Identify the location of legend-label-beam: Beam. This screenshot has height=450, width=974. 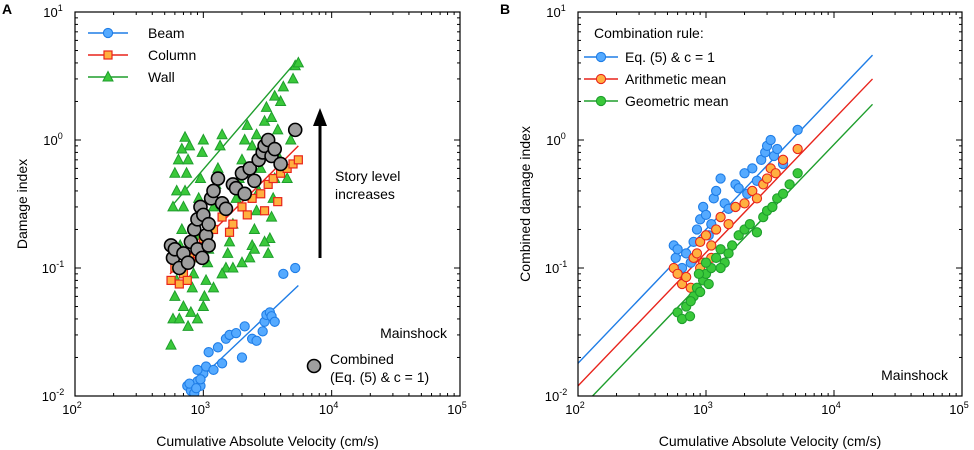
(166, 33).